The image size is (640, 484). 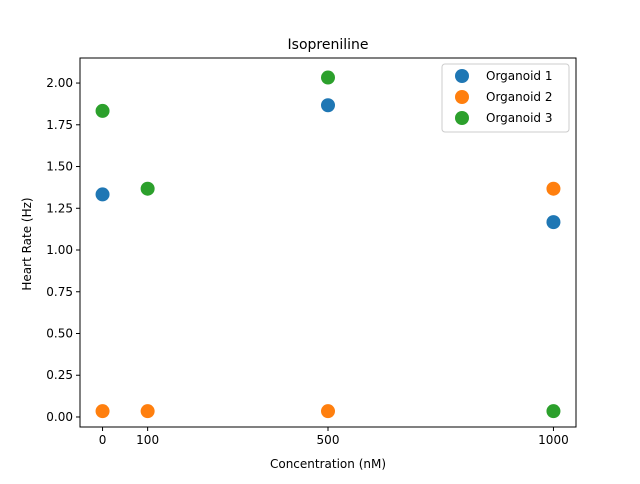 What do you see at coordinates (27, 243) in the screenshot?
I see `y-axis-label: Heart Rate (Hz)` at bounding box center [27, 243].